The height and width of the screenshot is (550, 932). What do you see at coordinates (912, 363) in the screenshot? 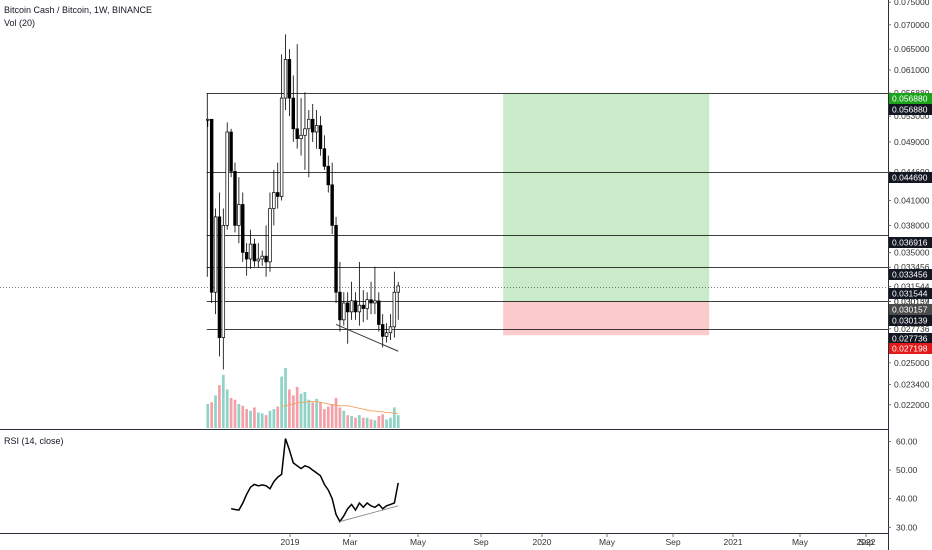
I see `price-tick-label: 0.025000` at bounding box center [912, 363].